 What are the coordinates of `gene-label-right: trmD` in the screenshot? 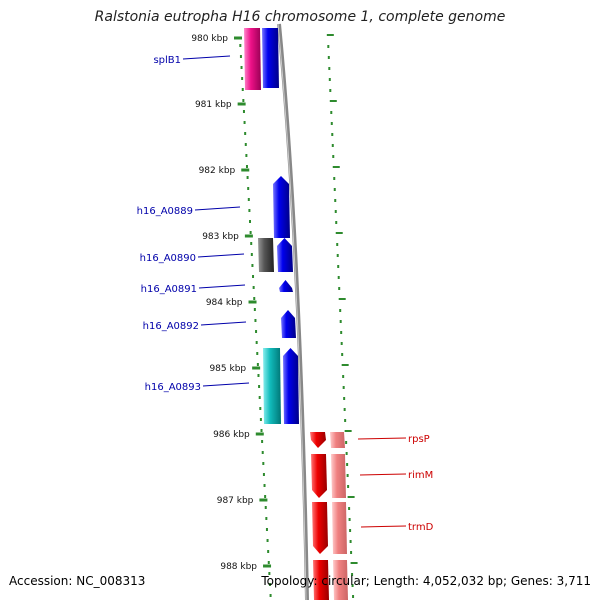 It's located at (421, 527).